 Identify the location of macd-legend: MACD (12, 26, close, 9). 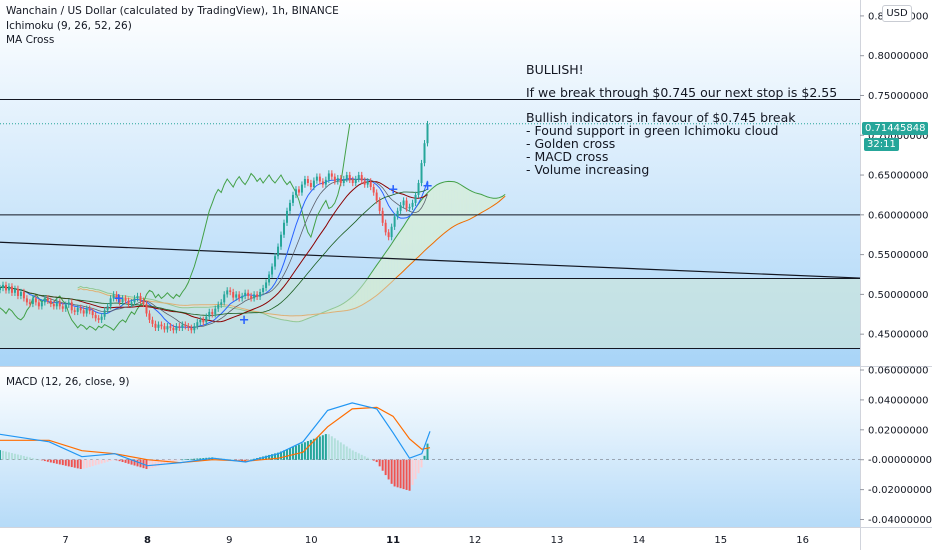
(68, 382).